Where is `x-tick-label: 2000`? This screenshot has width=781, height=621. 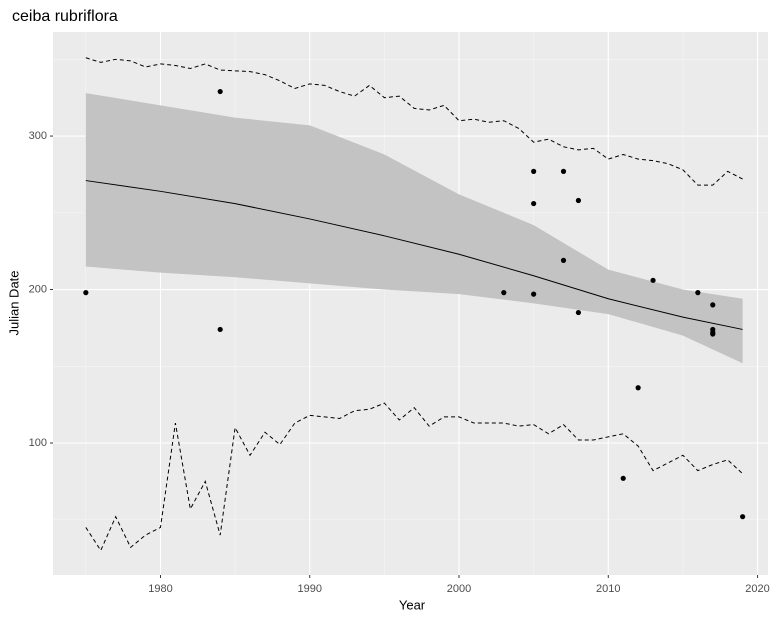
x-tick-label: 2000 is located at coordinates (459, 589).